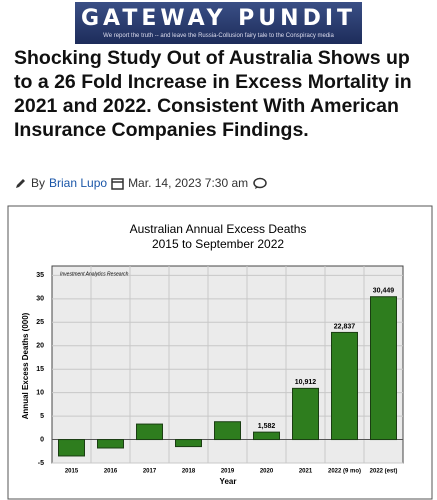 The image size is (437, 500). I want to click on author-link: Brian Lupo, so click(78, 183).